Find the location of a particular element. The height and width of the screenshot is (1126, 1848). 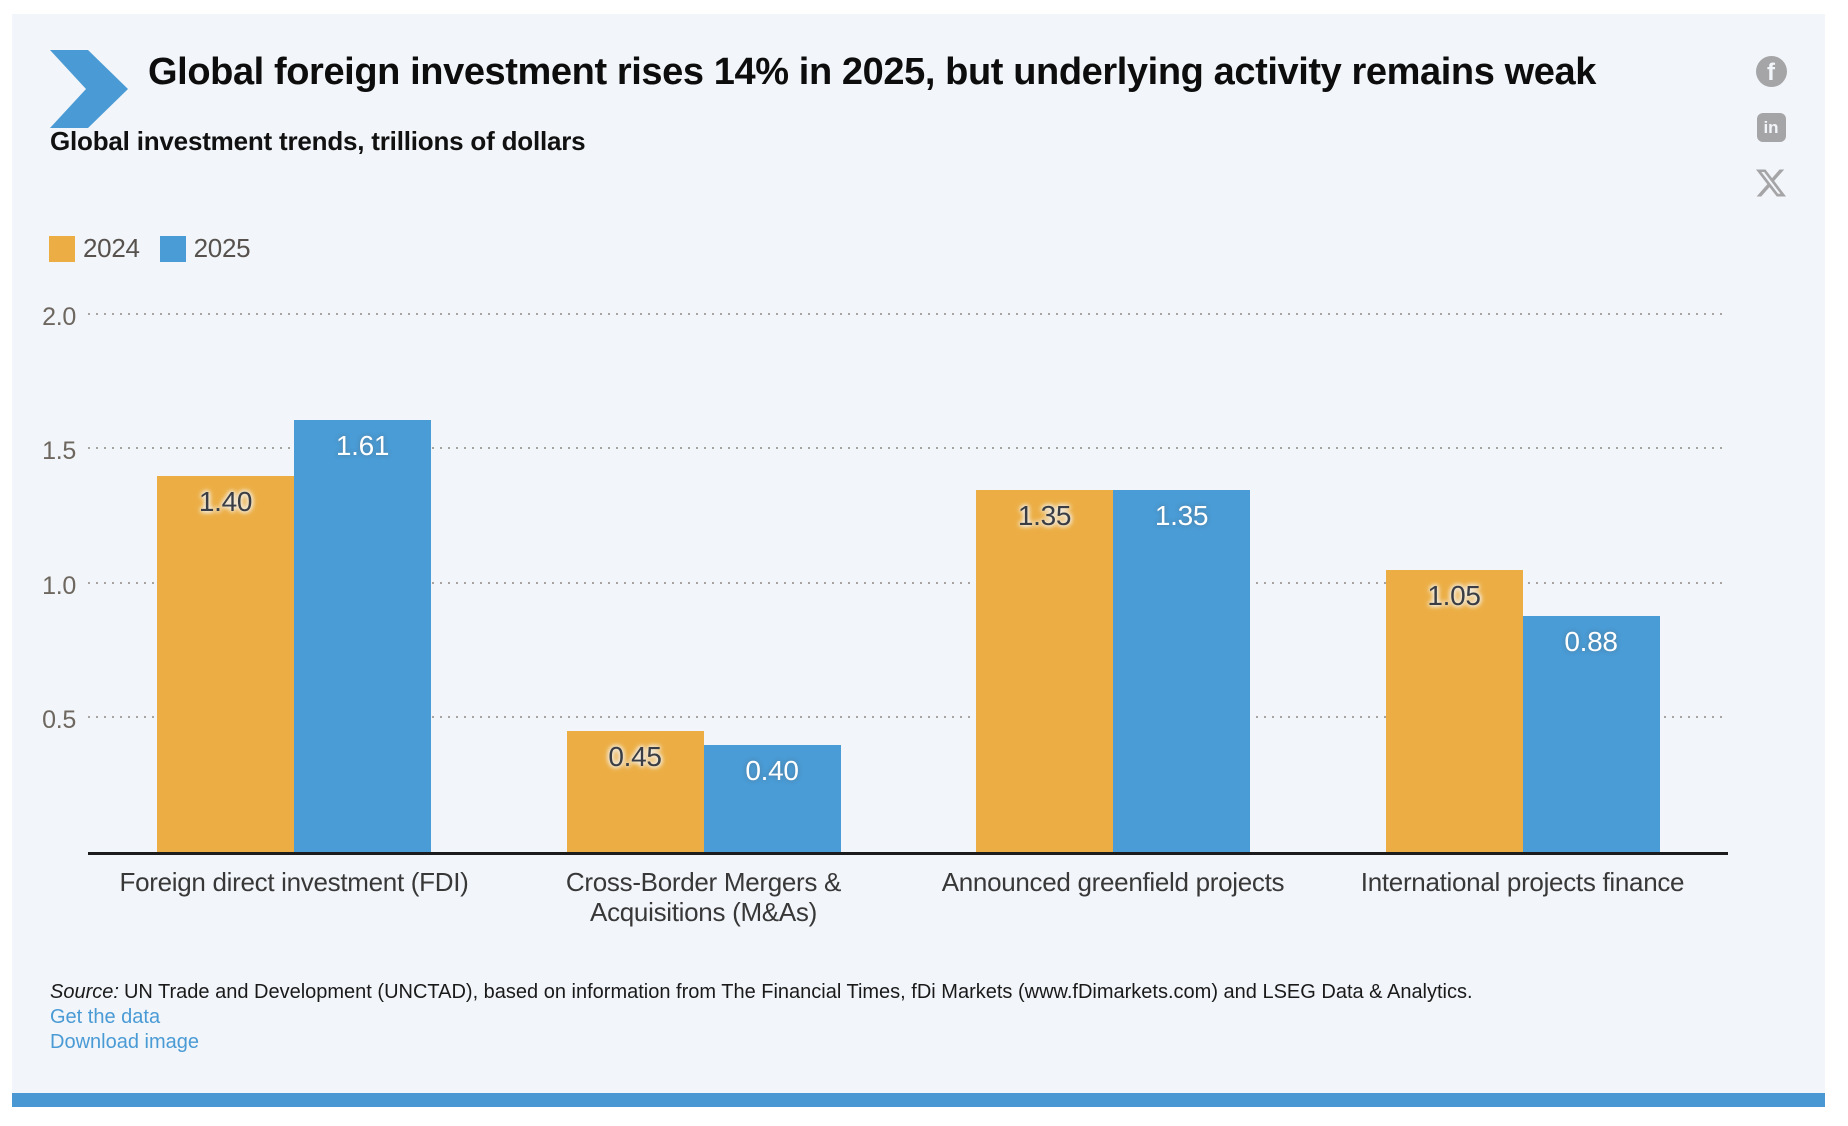

bar-2025-4: 0.88 is located at coordinates (1591, 734).